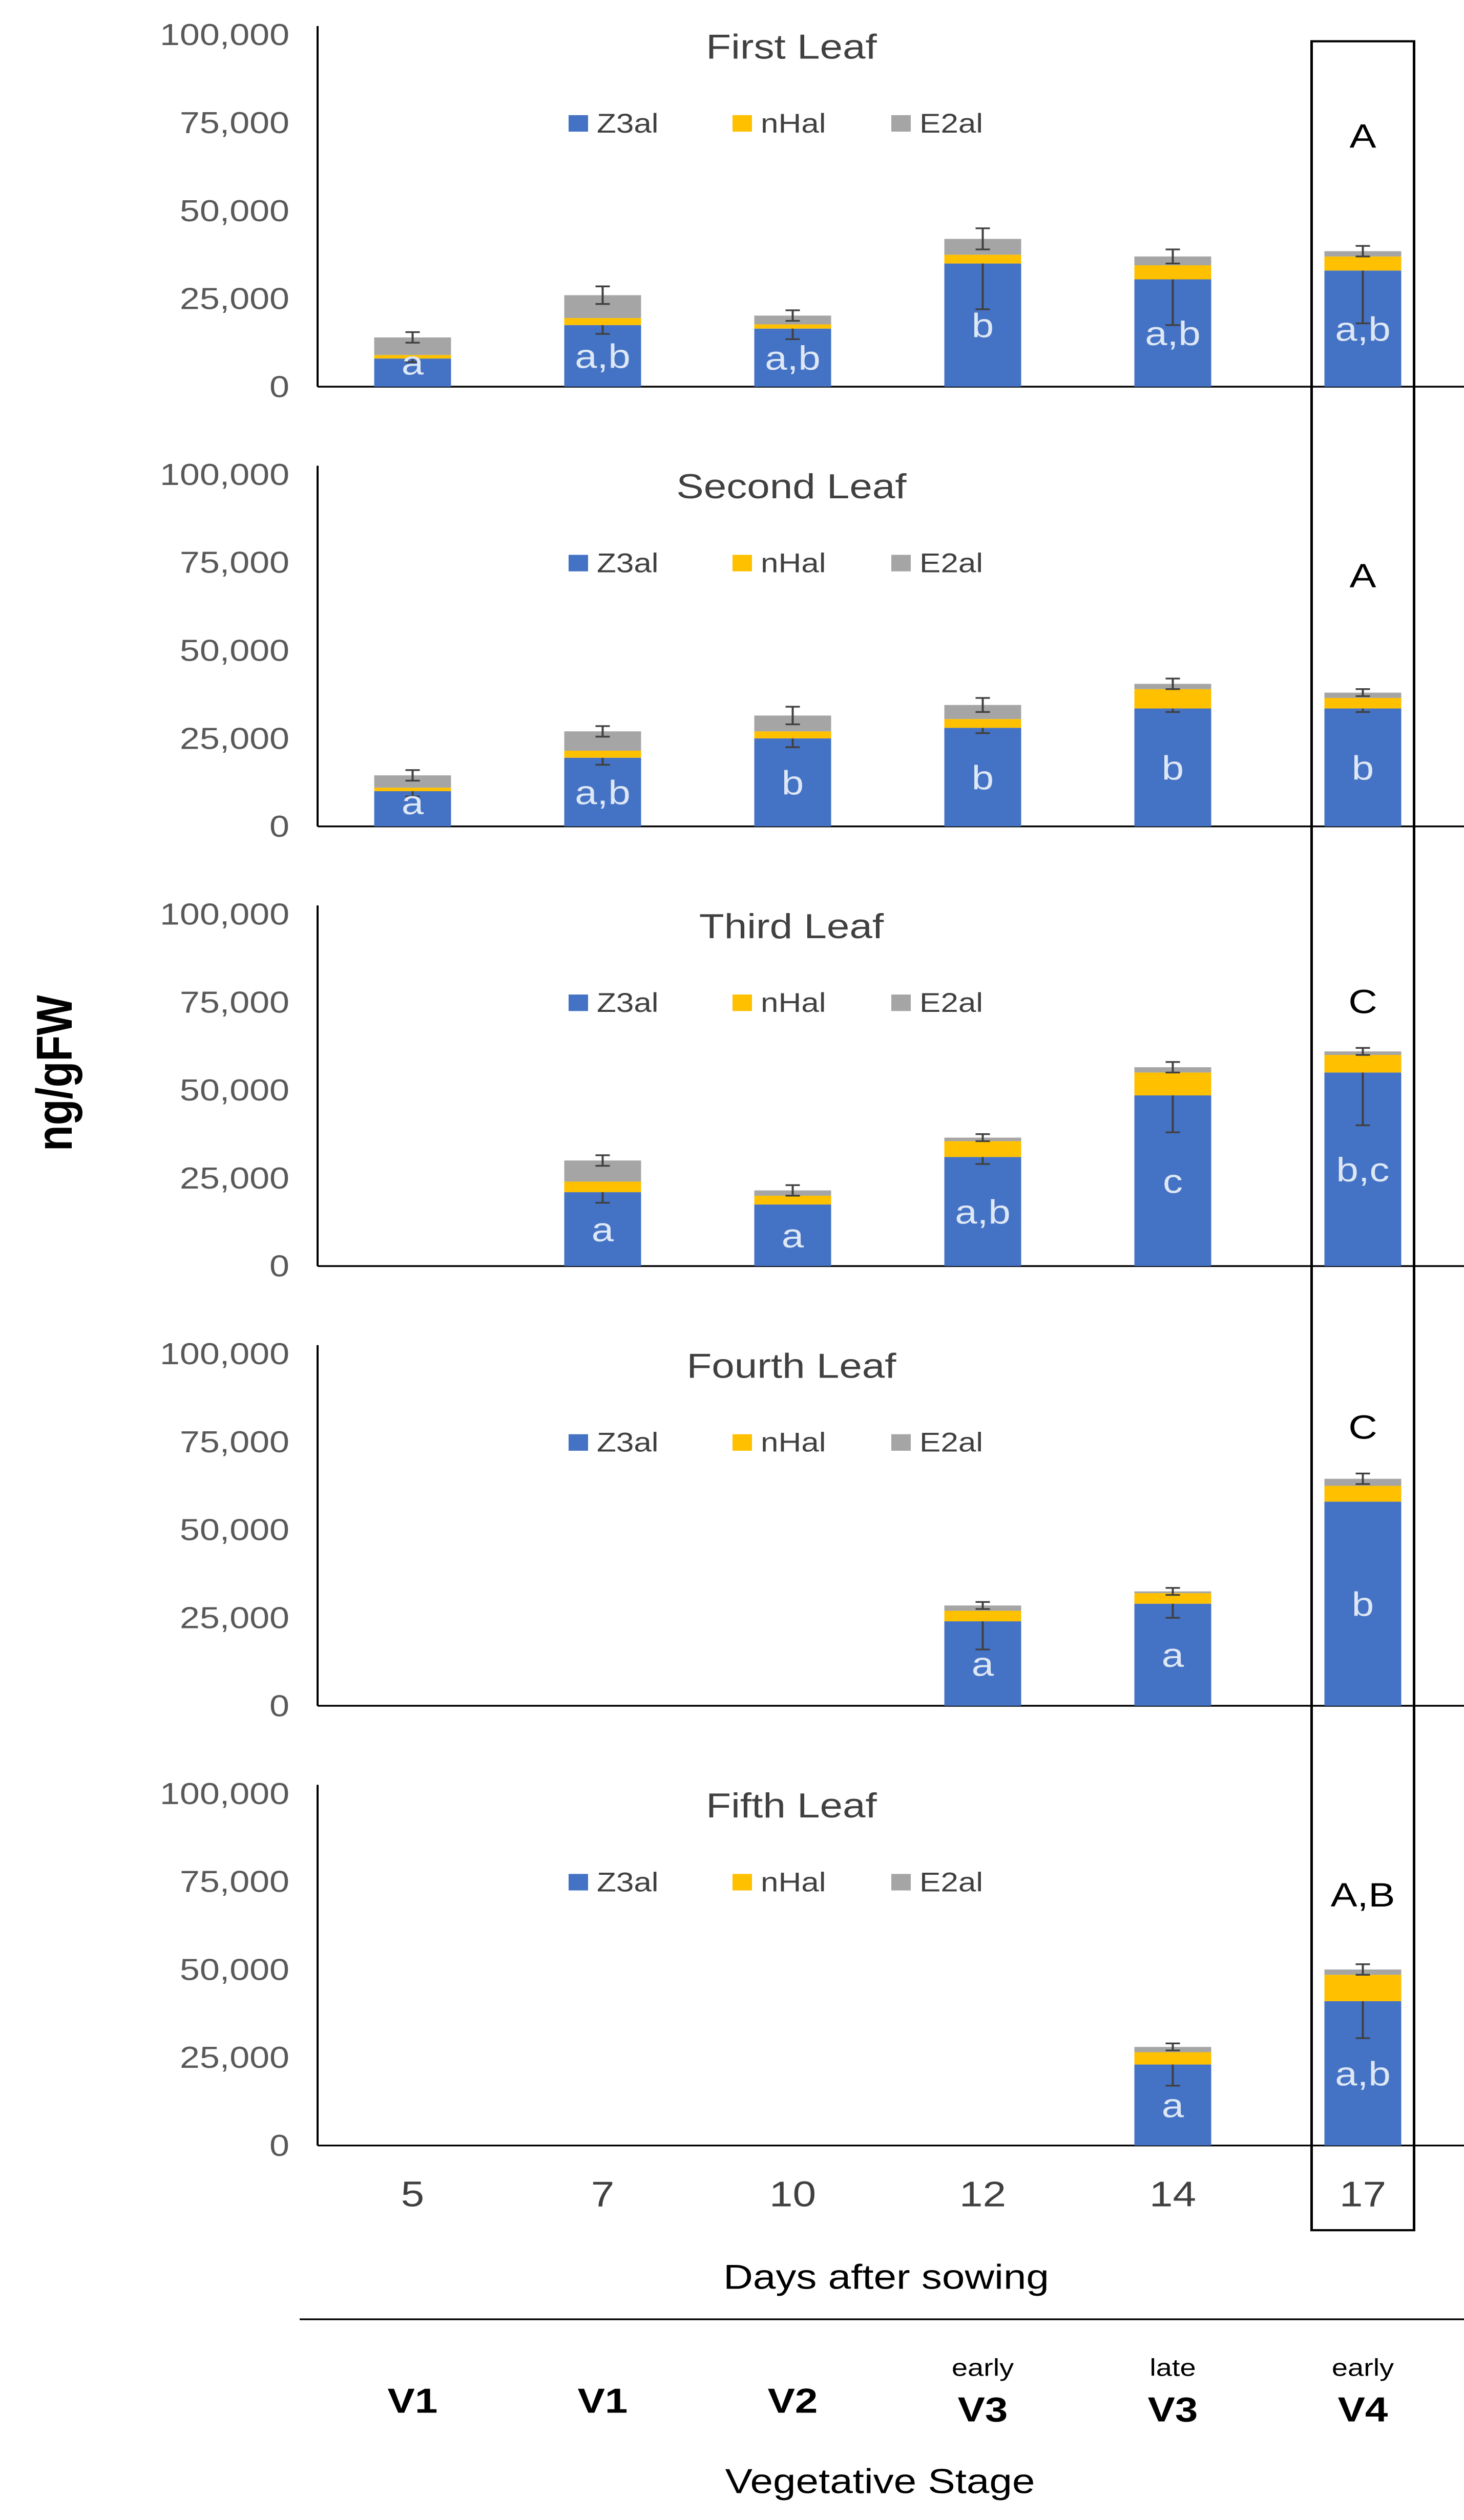 Image resolution: width=1464 pixels, height=2520 pixels. Describe the element at coordinates (886, 2276) in the screenshot. I see `x-axis-title: Days after sowing` at that location.